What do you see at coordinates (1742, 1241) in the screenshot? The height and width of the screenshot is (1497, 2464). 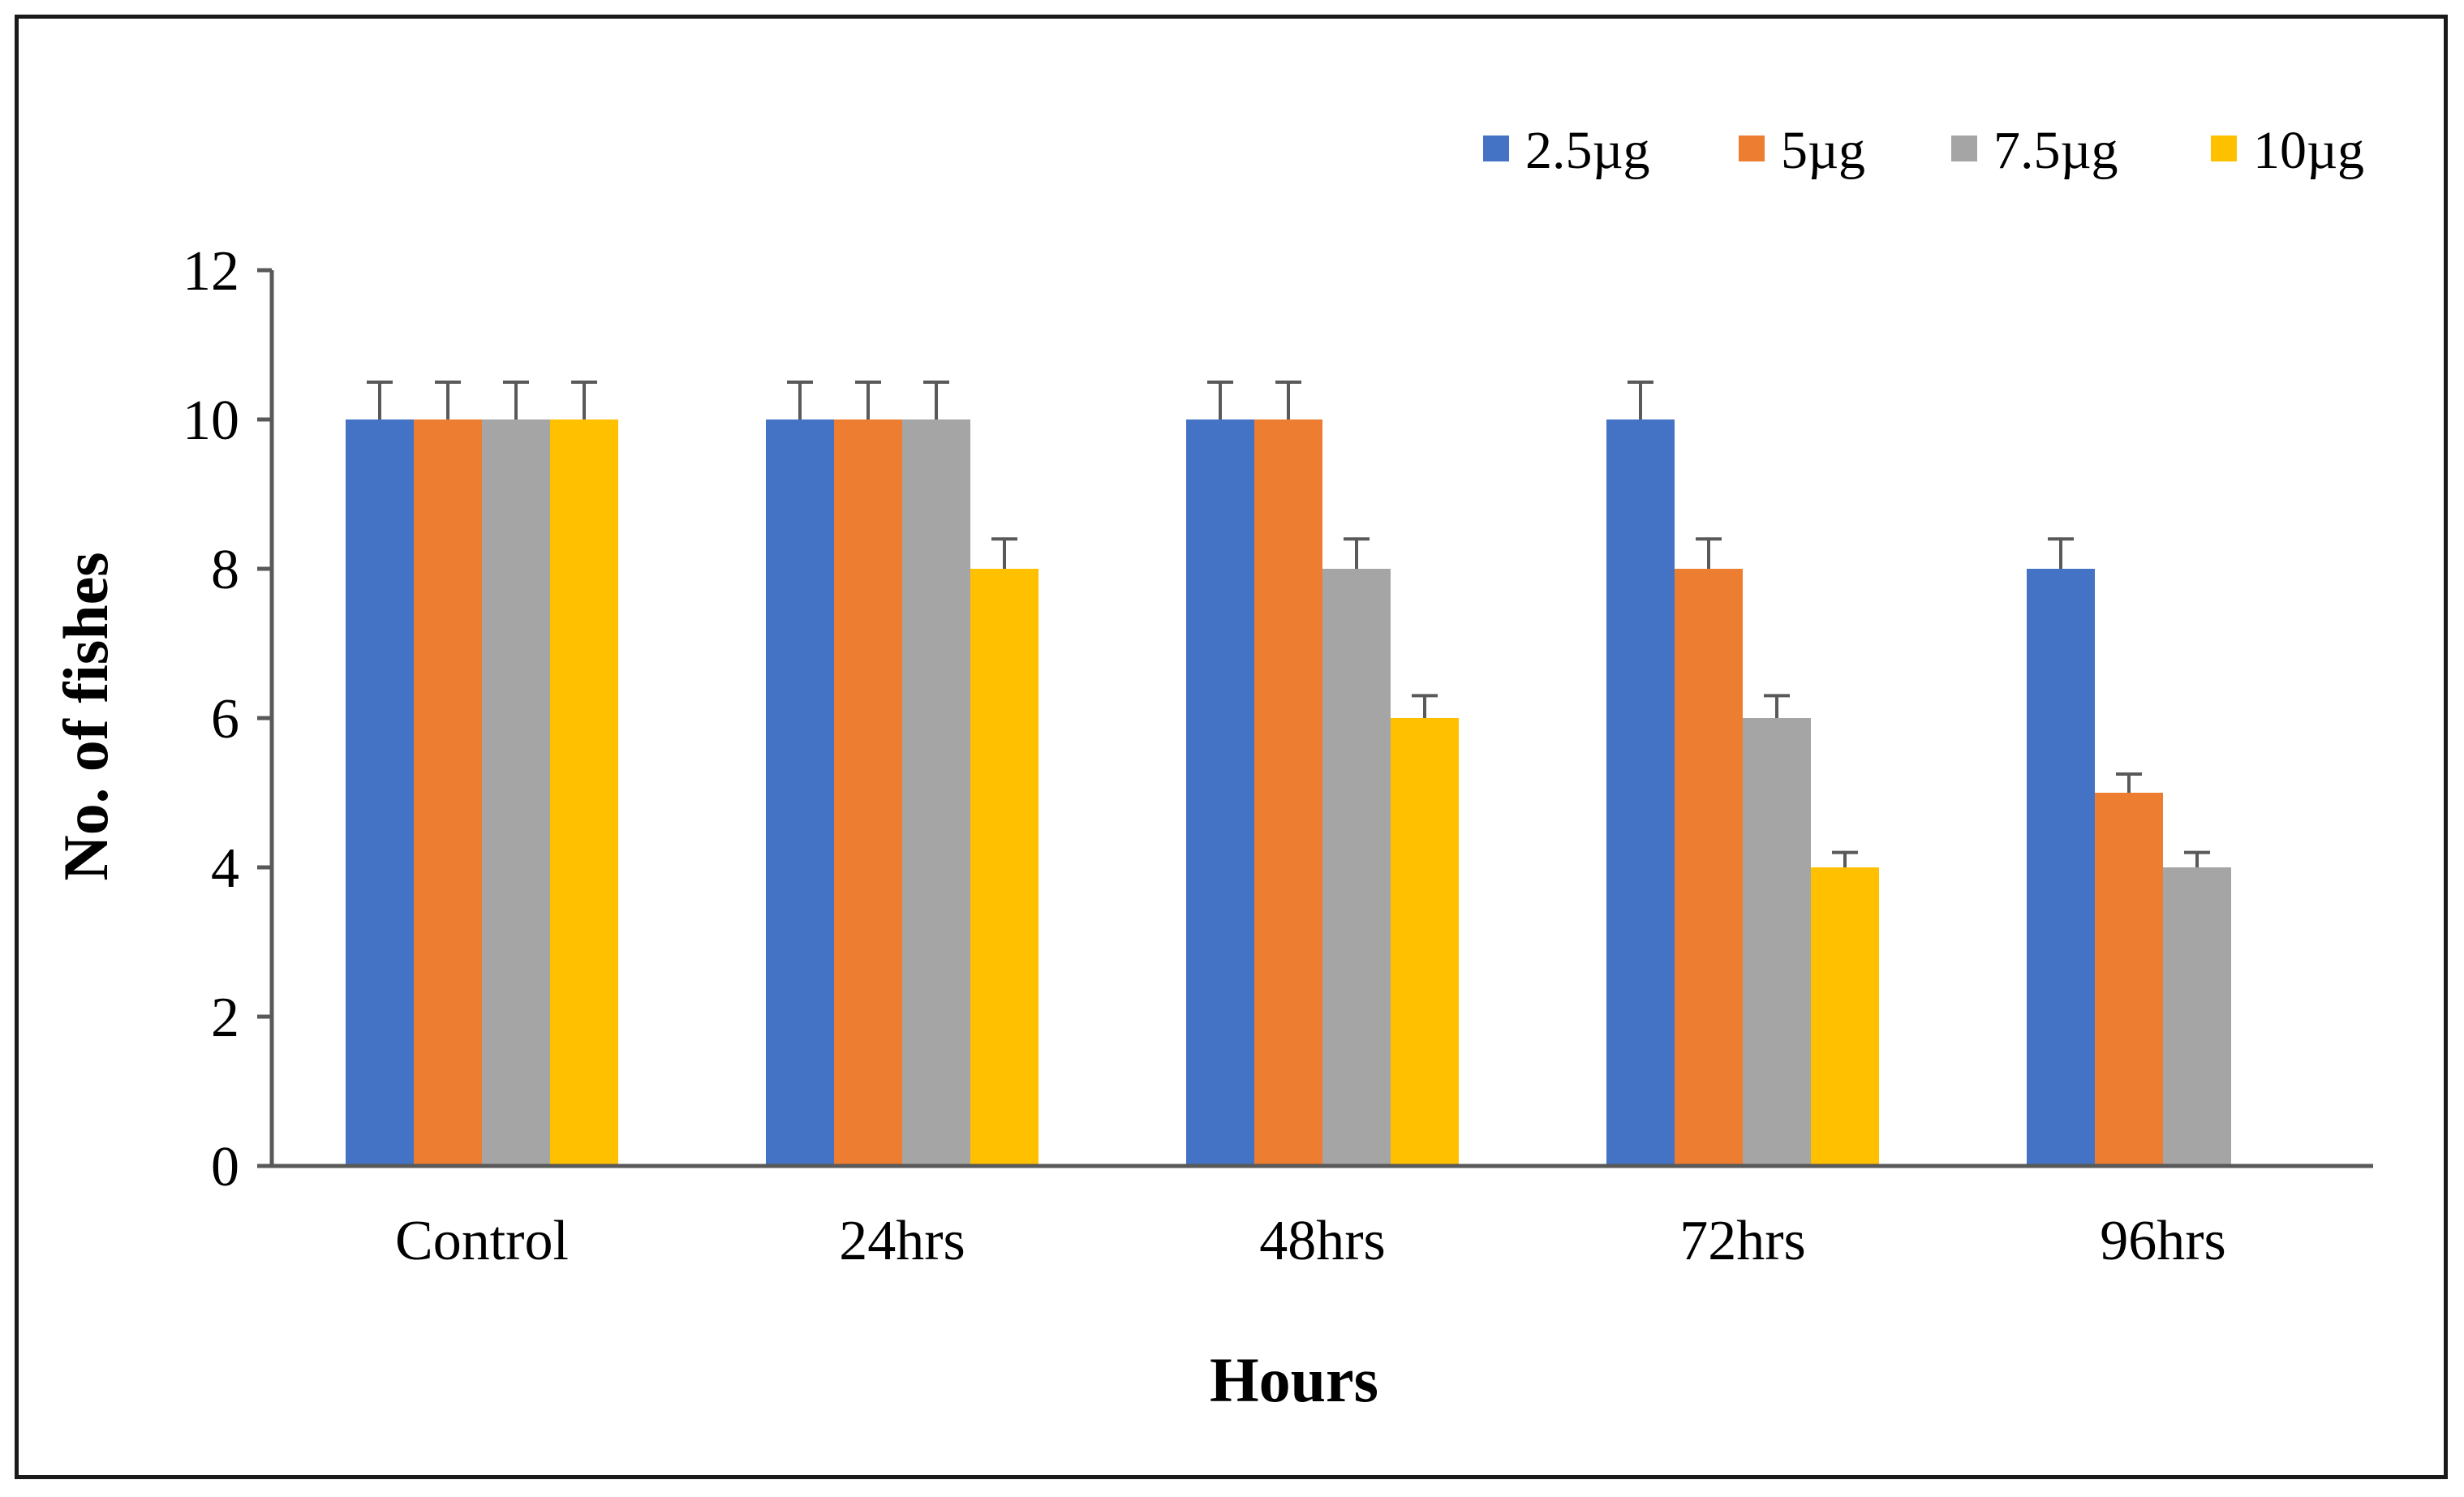 I see `x-tick-label: 72hrs` at bounding box center [1742, 1241].